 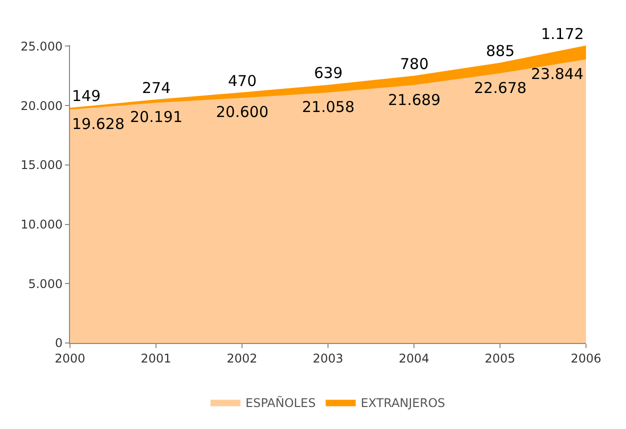 I want to click on data-label: 639, so click(x=328, y=73).